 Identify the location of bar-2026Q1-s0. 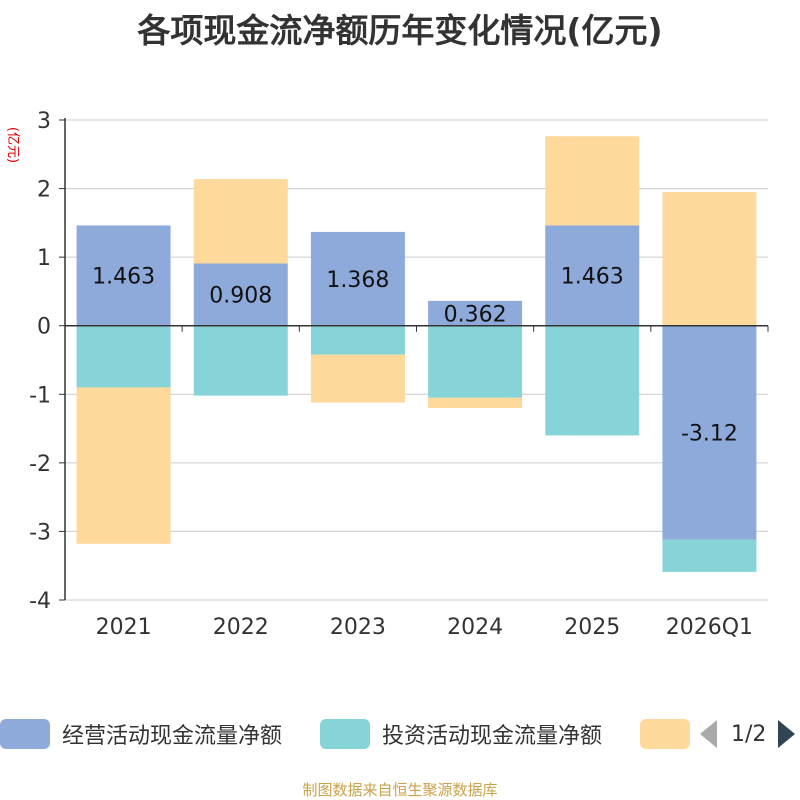
(709, 432).